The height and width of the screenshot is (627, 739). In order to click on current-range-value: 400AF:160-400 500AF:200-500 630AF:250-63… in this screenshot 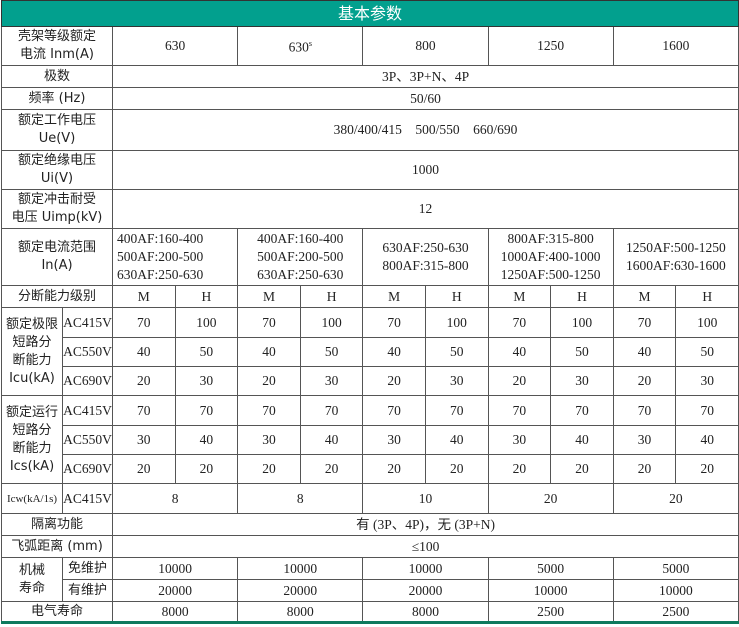, I will do `click(300, 257)`.